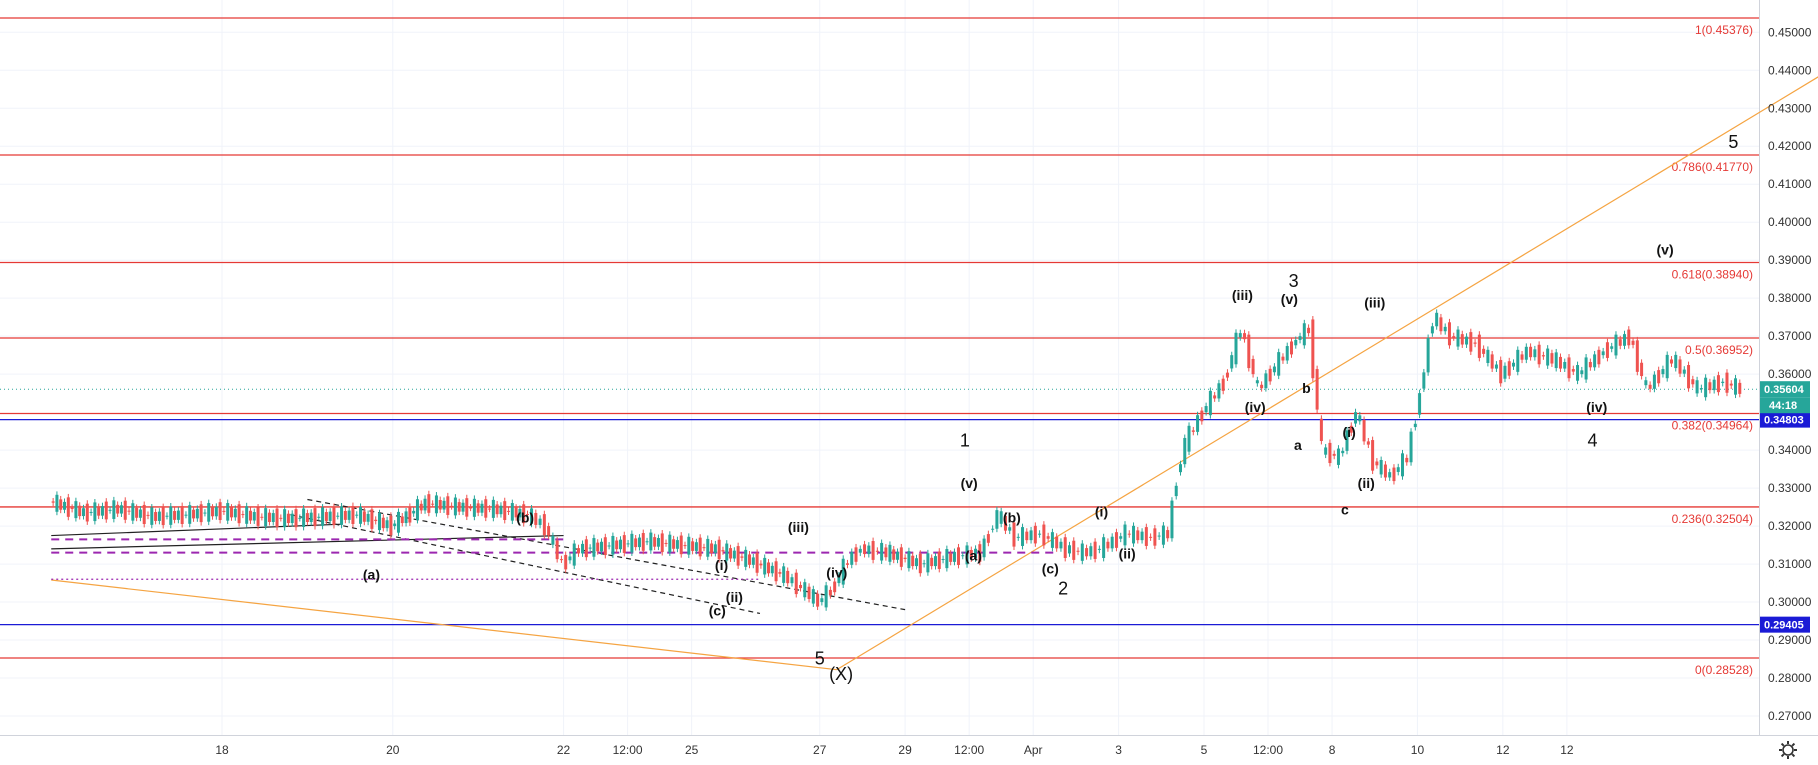  I want to click on time-axis: 18 20 22 12:00 25 27 29 12:00 Apr 3 5 12:00 8 10 12 12, so click(894, 750).